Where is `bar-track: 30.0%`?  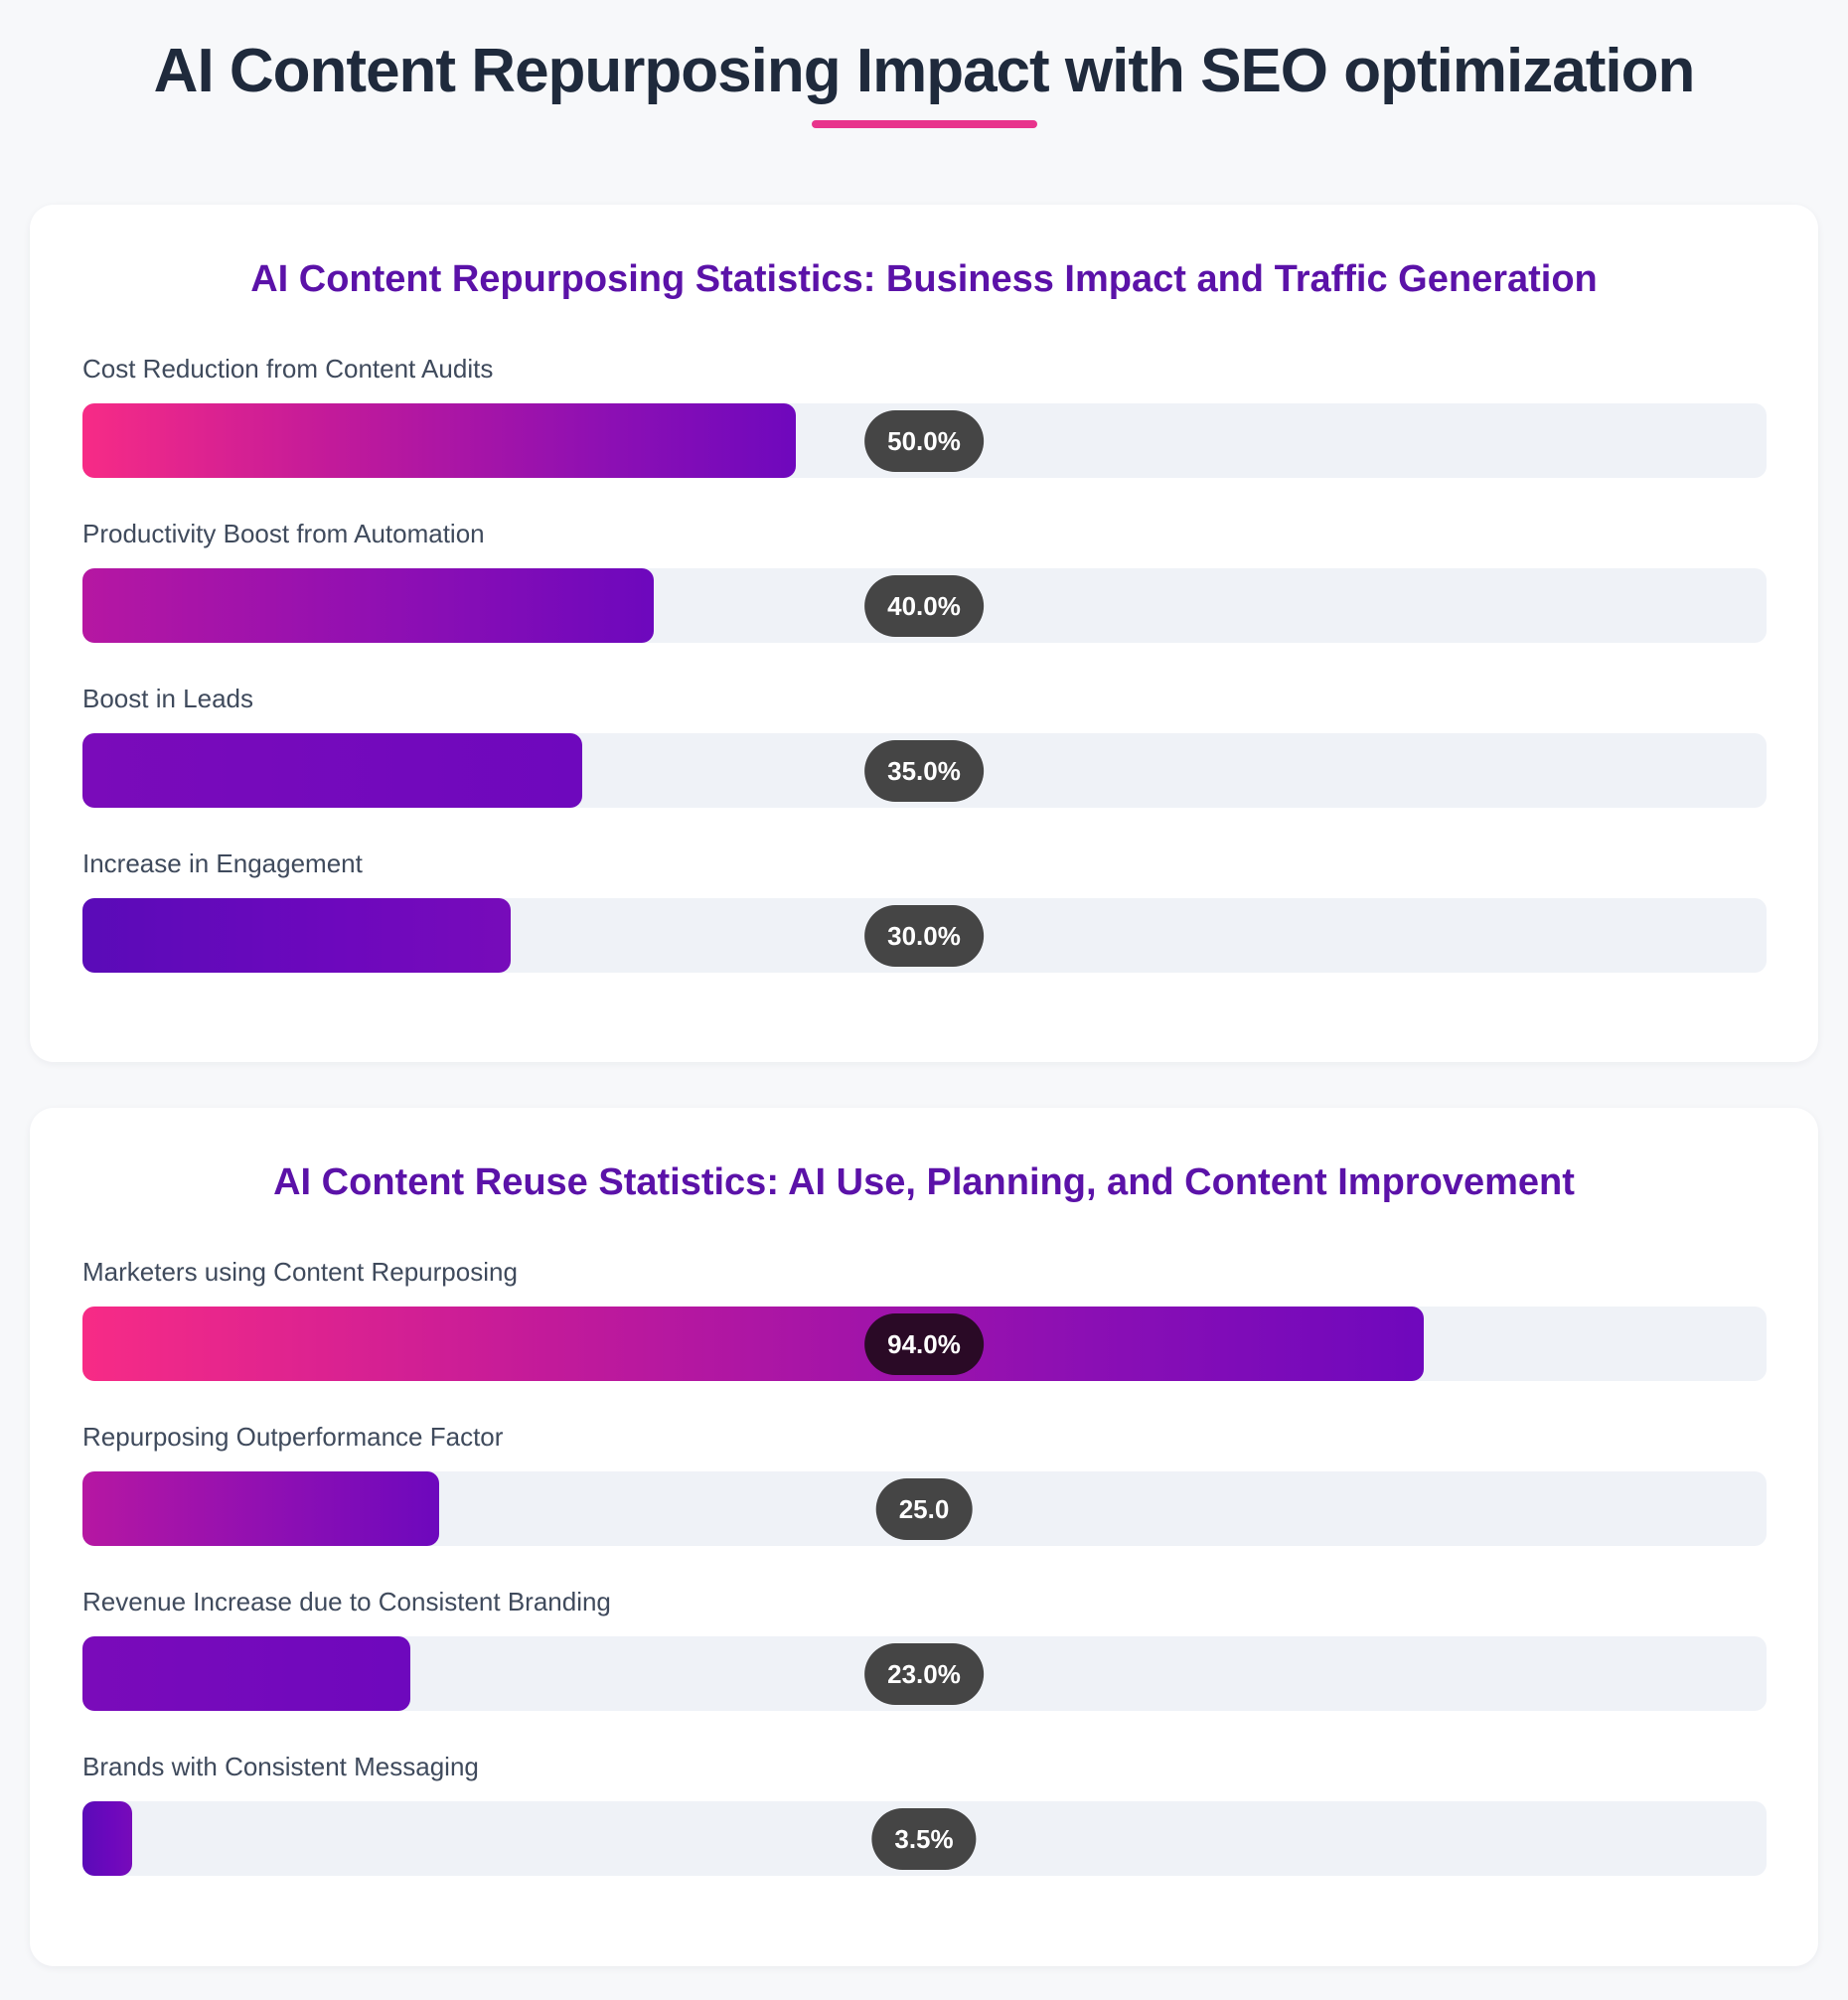 bar-track: 30.0% is located at coordinates (924, 935).